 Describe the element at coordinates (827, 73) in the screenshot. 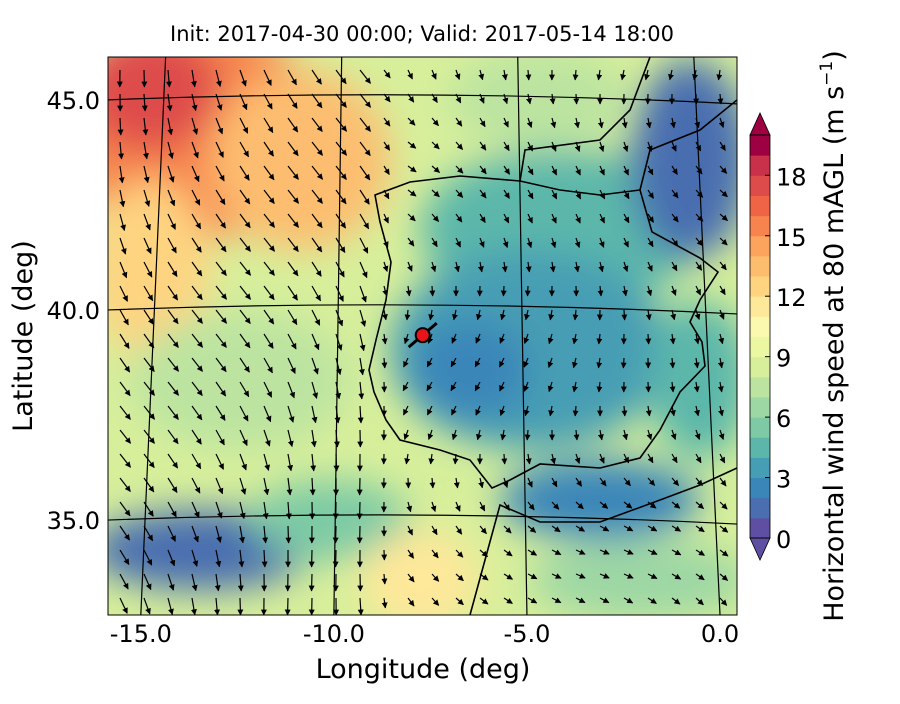

I see `colorbar-label-exponent: −1` at that location.